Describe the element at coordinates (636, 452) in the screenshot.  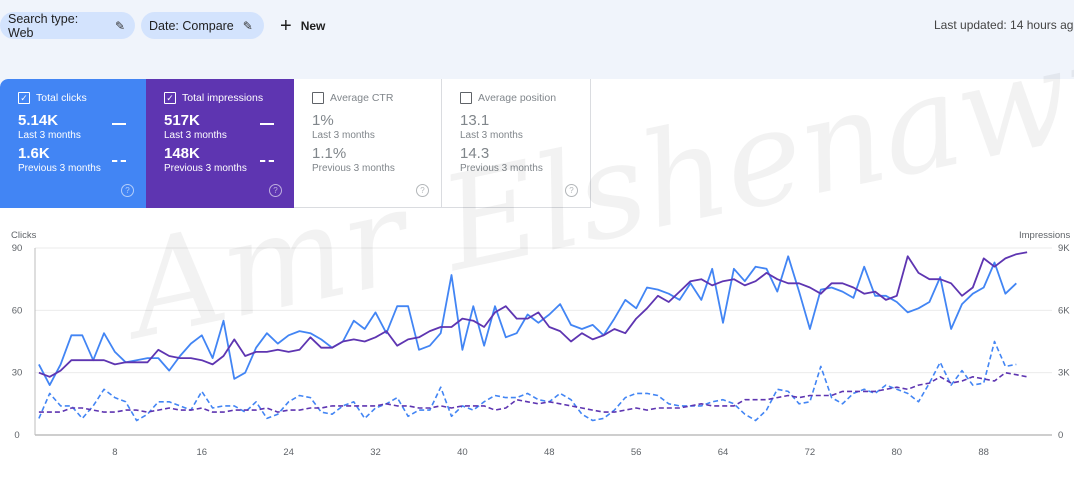
I see `x-tick-label: 56` at that location.